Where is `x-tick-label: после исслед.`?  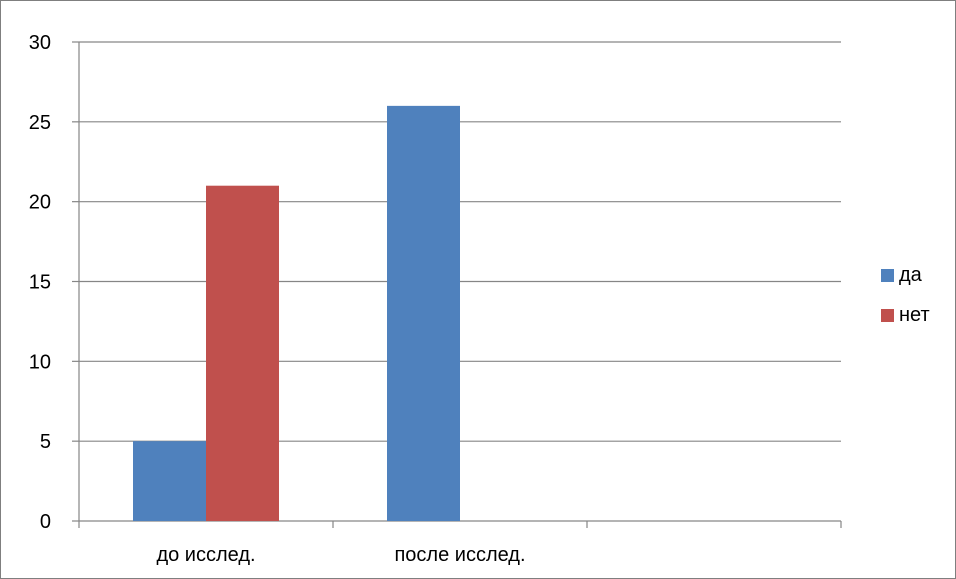 x-tick-label: после исслед. is located at coordinates (459, 555).